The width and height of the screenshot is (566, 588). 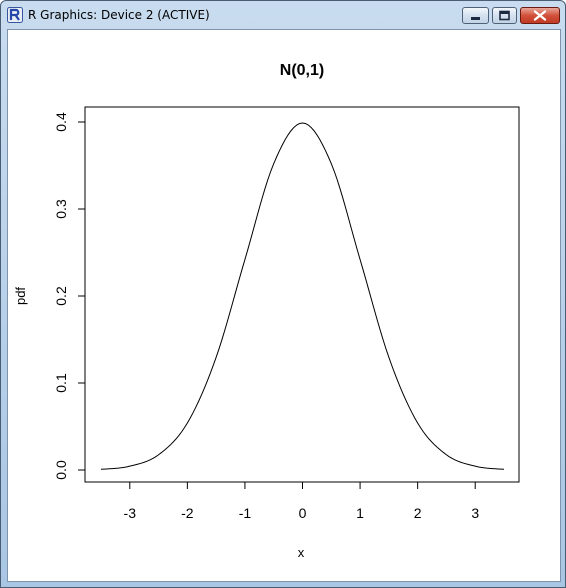 What do you see at coordinates (475, 513) in the screenshot?
I see `x-tick-label: 3` at bounding box center [475, 513].